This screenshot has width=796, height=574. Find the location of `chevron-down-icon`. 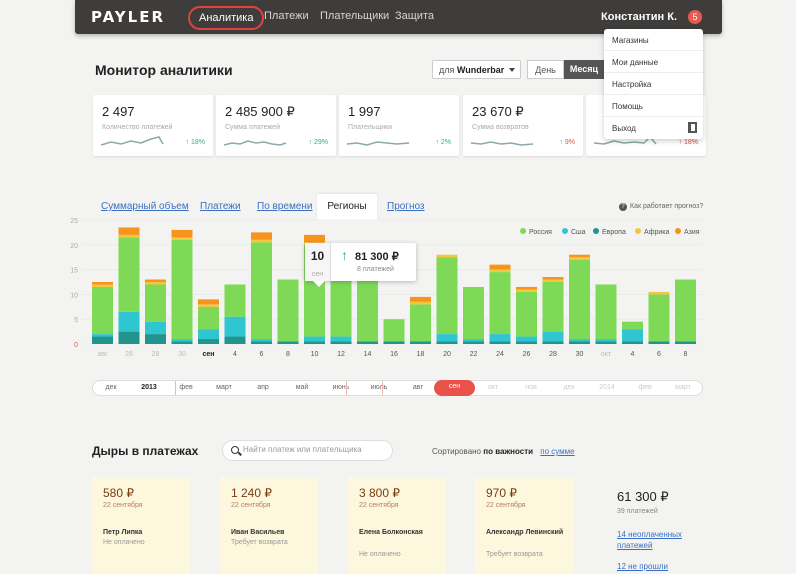

chevron-down-icon is located at coordinates (512, 70).